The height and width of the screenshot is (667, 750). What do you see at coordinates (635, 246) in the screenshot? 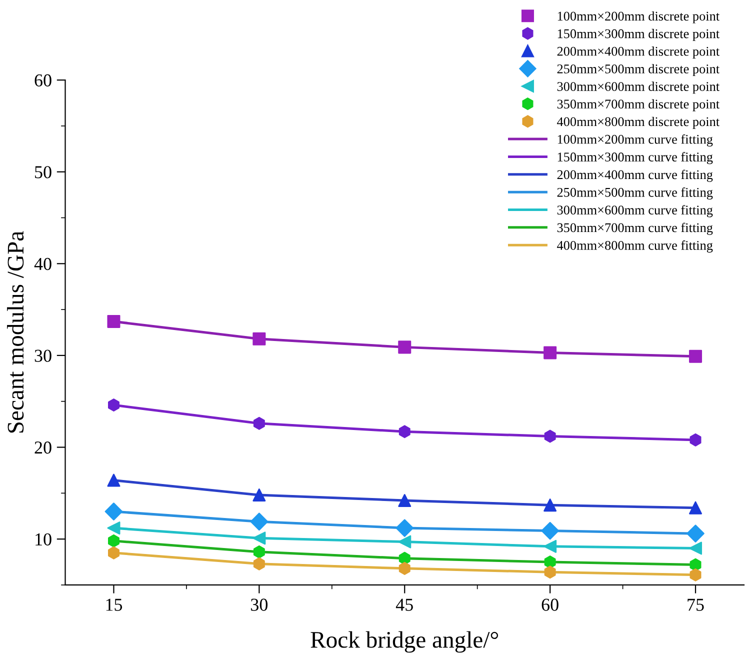
I see `legend-label: 400mm×800mm curve fitting` at bounding box center [635, 246].